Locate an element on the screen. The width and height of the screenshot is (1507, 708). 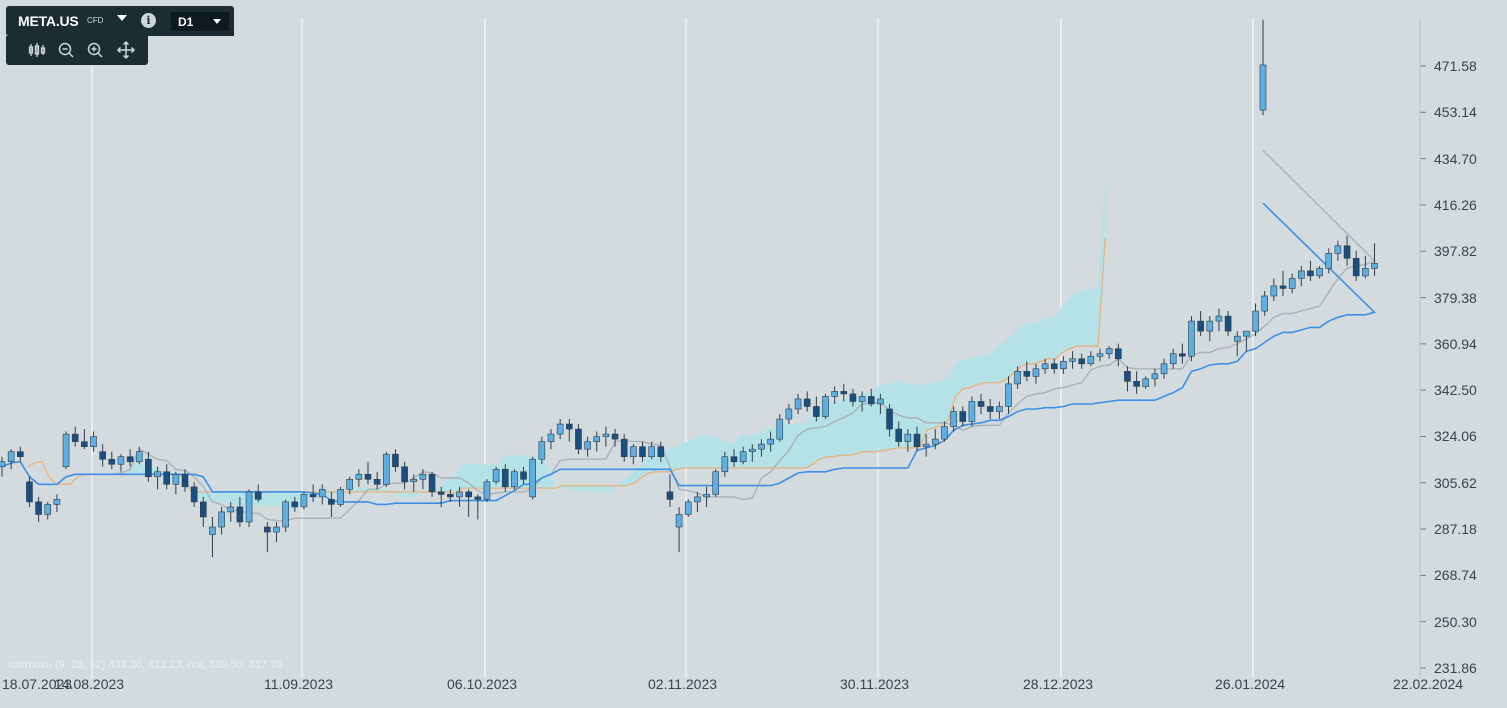
symbol-label: META.US is located at coordinates (48, 21).